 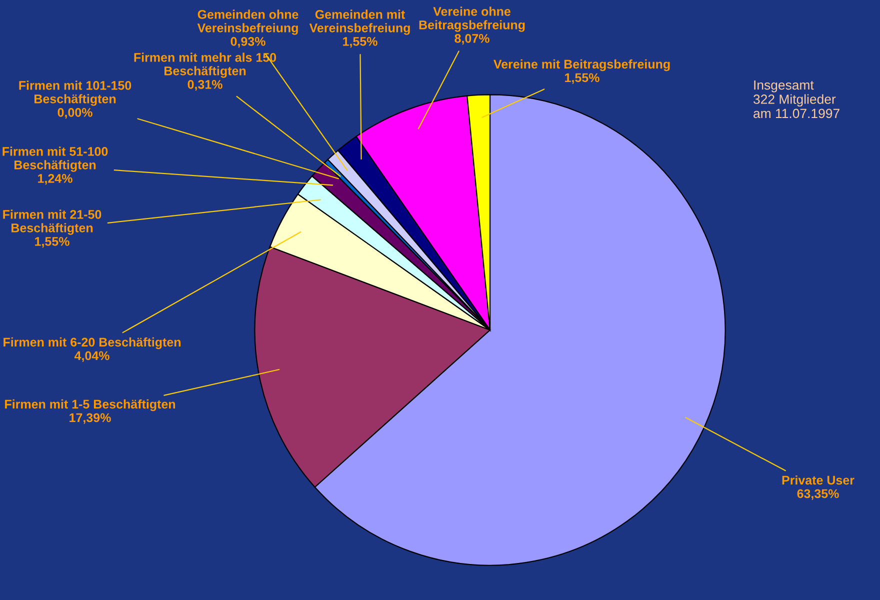 What do you see at coordinates (247, 22) in the screenshot?
I see `slice-label: Gemeinden ohne Vereinsbefreiung` at bounding box center [247, 22].